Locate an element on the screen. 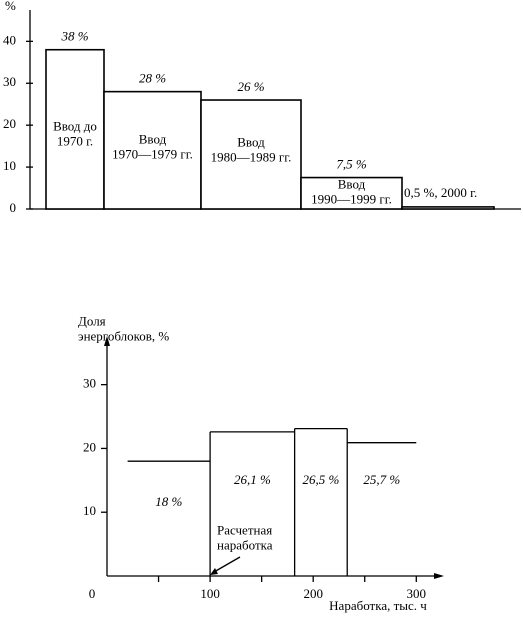 The image size is (523, 618). arrow is located at coordinates (227, 564).